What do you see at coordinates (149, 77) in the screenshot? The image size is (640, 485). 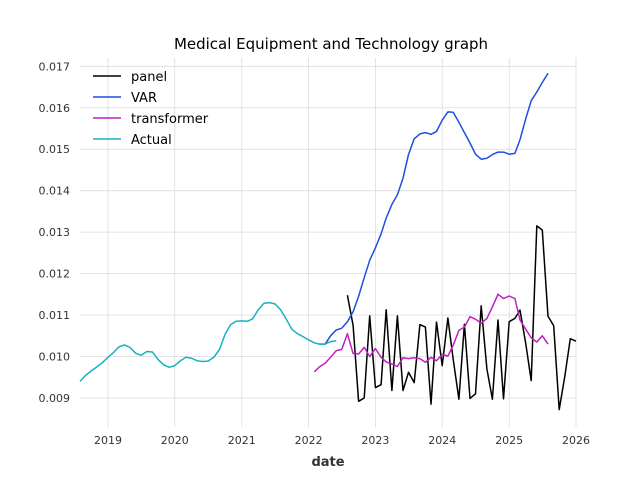 I see `legend-label-panel: panel` at bounding box center [149, 77].